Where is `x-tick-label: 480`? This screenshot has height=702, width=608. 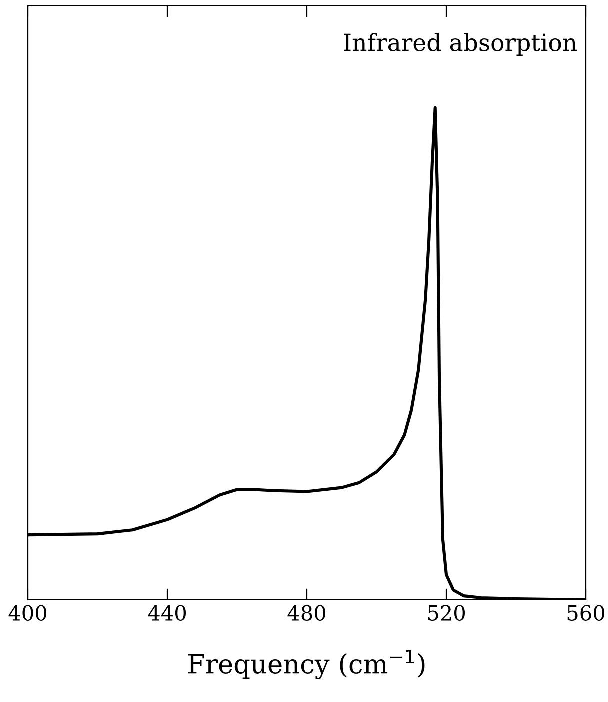 x-tick-label: 480 is located at coordinates (307, 613).